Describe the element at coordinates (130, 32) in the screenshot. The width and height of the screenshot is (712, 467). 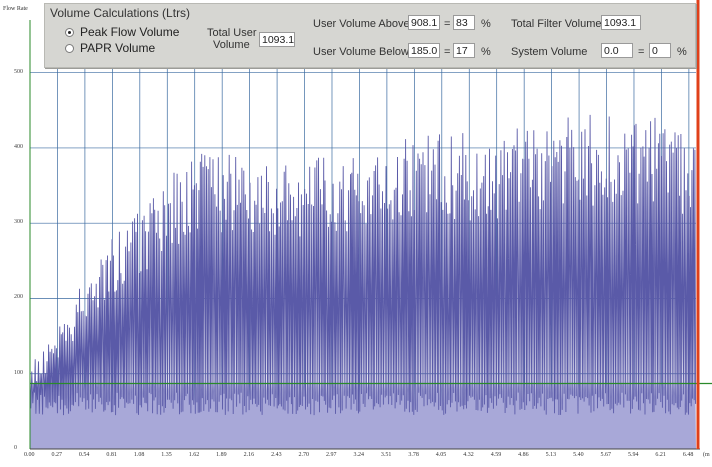
I see `peak-flow-volume-label: Peak Flow Volume` at that location.